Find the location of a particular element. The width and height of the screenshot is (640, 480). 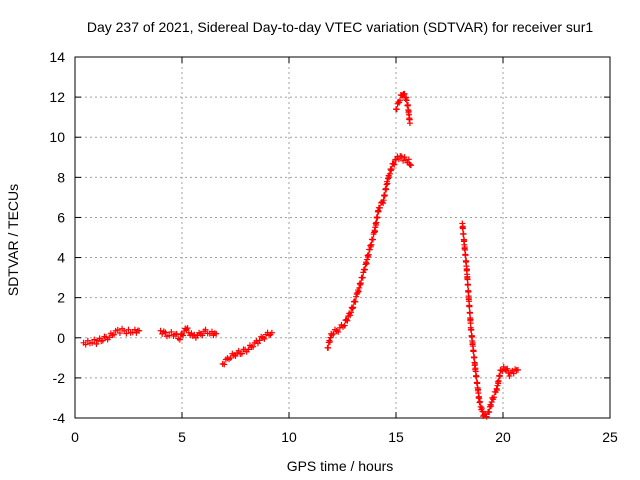

x-tick-label: 20 is located at coordinates (503, 437).